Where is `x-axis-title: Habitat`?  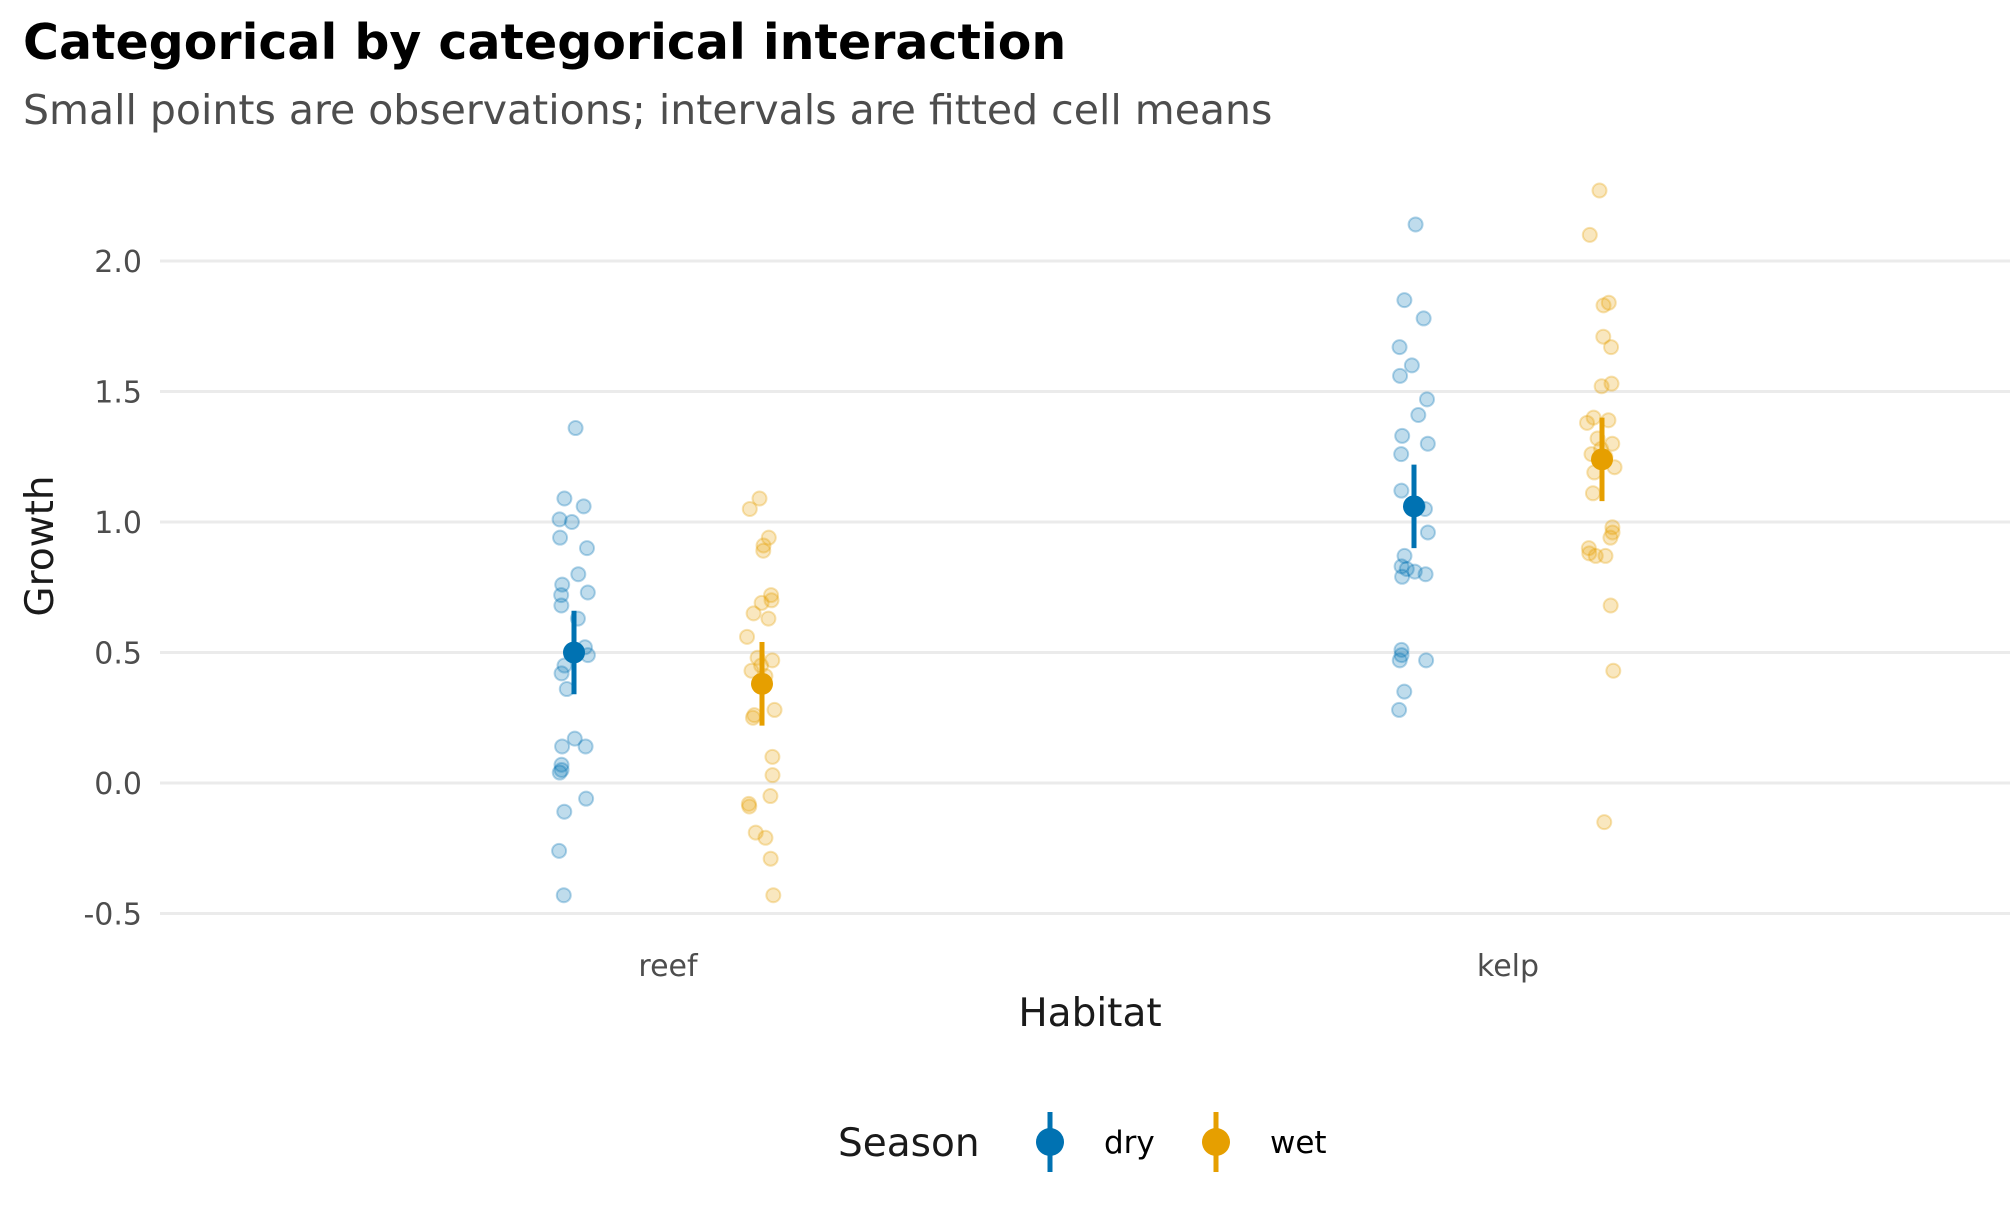 x-axis-title: Habitat is located at coordinates (1089, 1013).